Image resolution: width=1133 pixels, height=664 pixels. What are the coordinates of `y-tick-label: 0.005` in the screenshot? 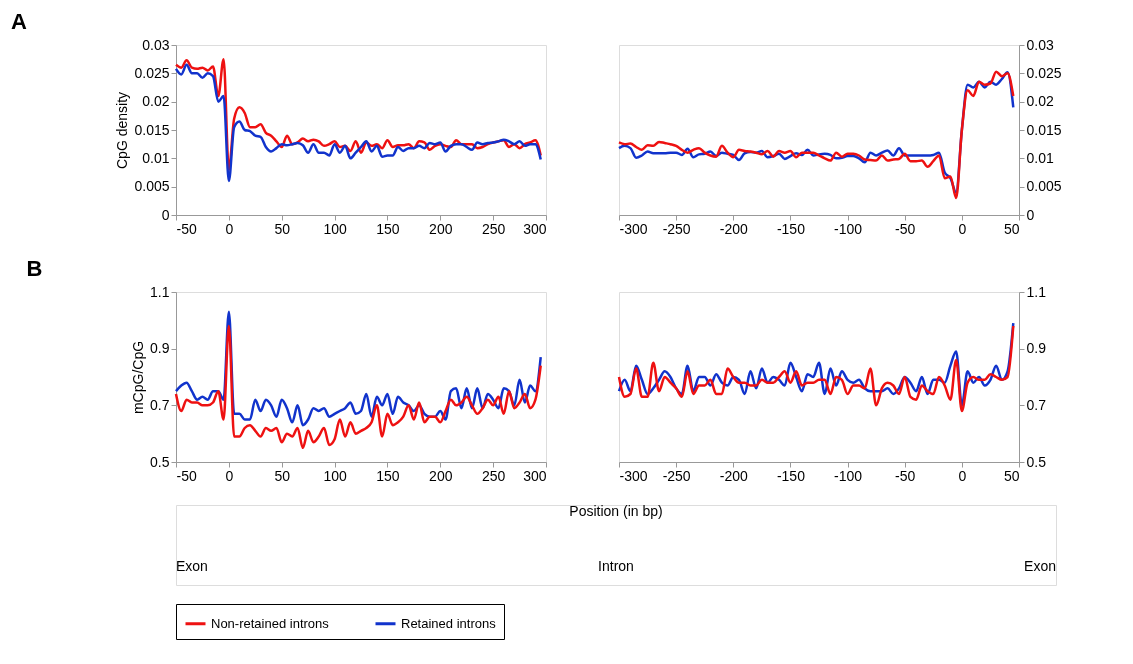 It's located at (152, 186).